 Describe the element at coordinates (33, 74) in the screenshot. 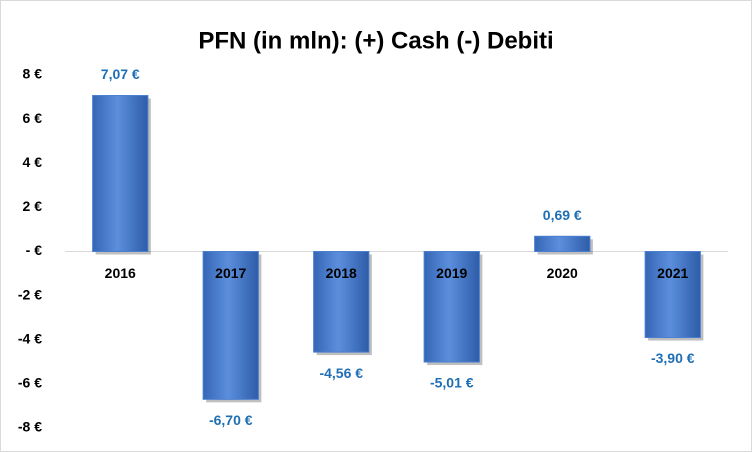

I see `y-tick-label: 8 €` at that location.